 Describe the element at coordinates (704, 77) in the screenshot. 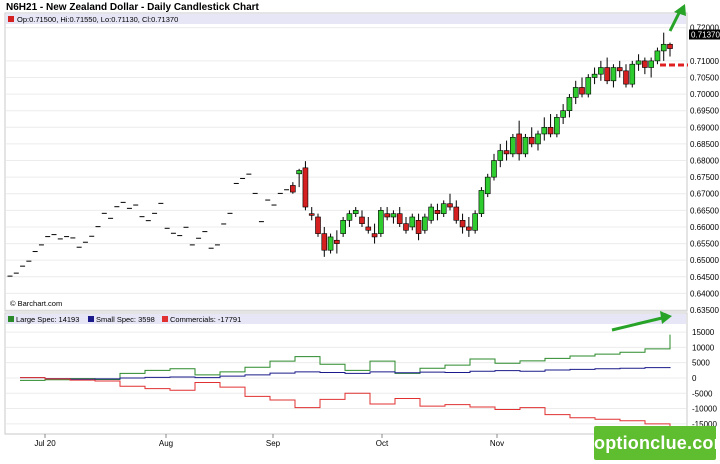

I see `price-tick-label: 0.70500` at that location.